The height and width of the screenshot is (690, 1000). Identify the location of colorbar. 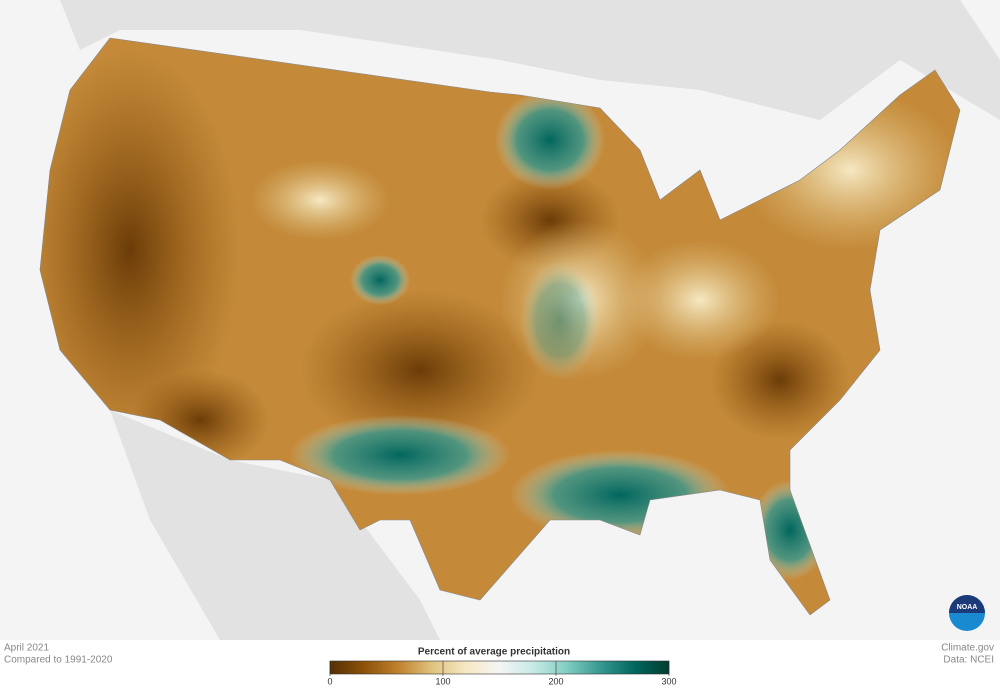
(499, 667).